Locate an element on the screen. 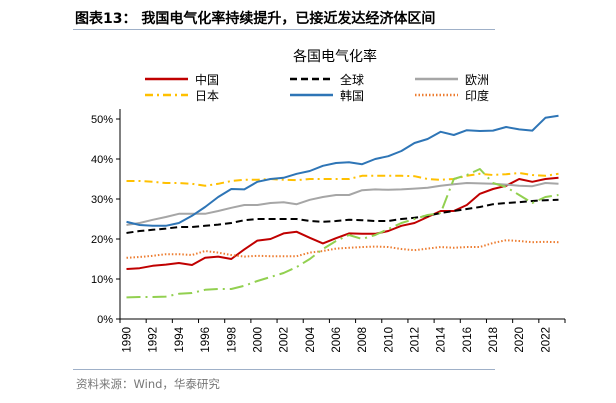  x-tick-label: 2010 is located at coordinates (389, 340).